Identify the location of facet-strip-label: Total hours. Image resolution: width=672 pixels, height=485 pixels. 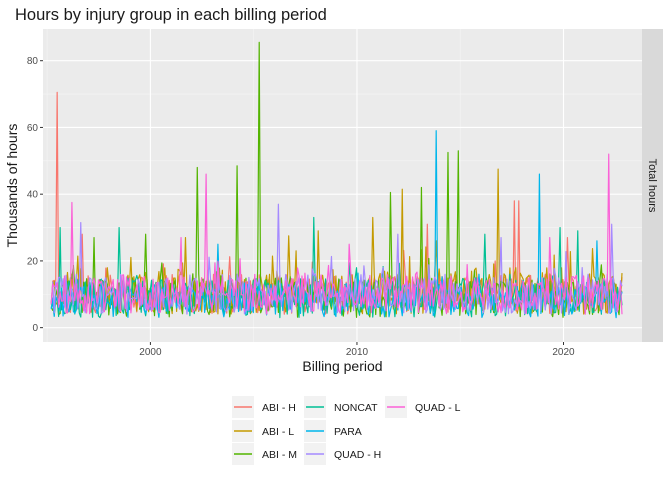
(652, 186).